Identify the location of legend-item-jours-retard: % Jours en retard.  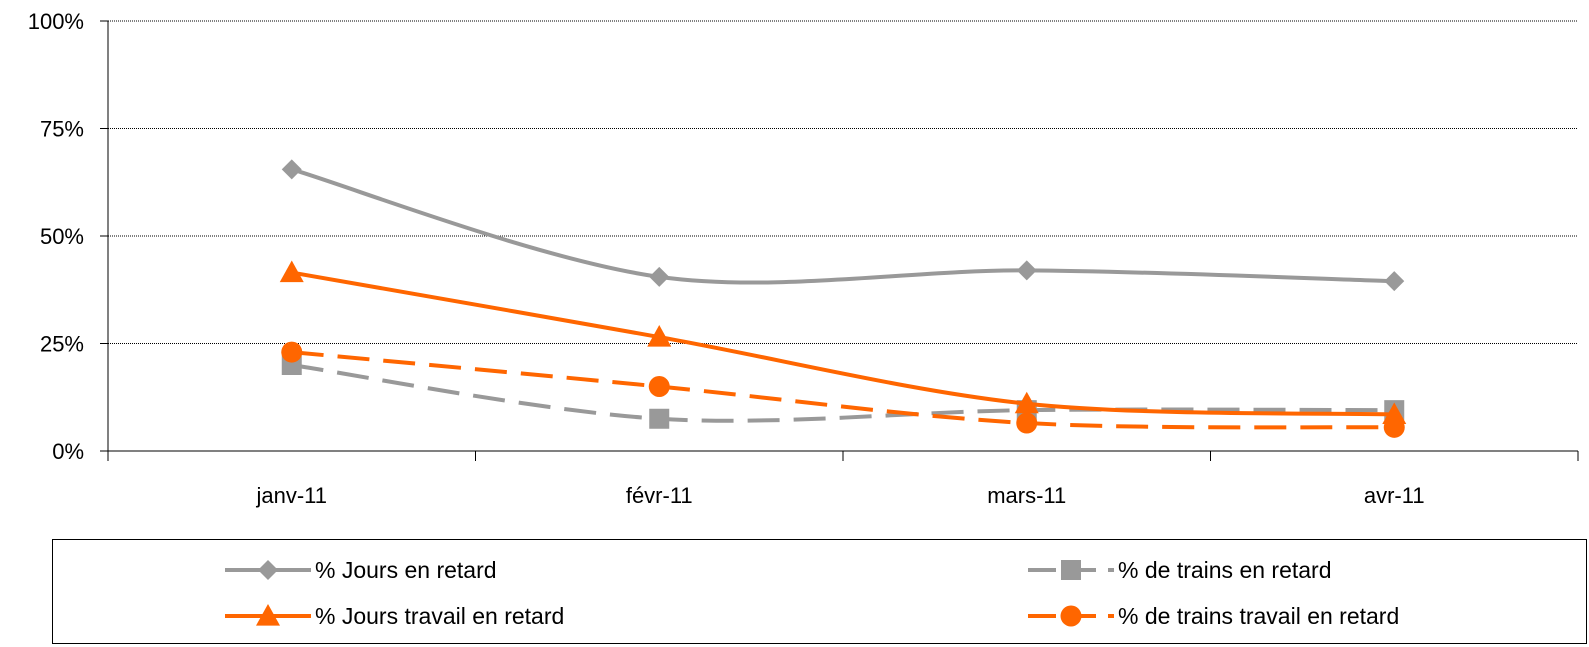
(360, 570).